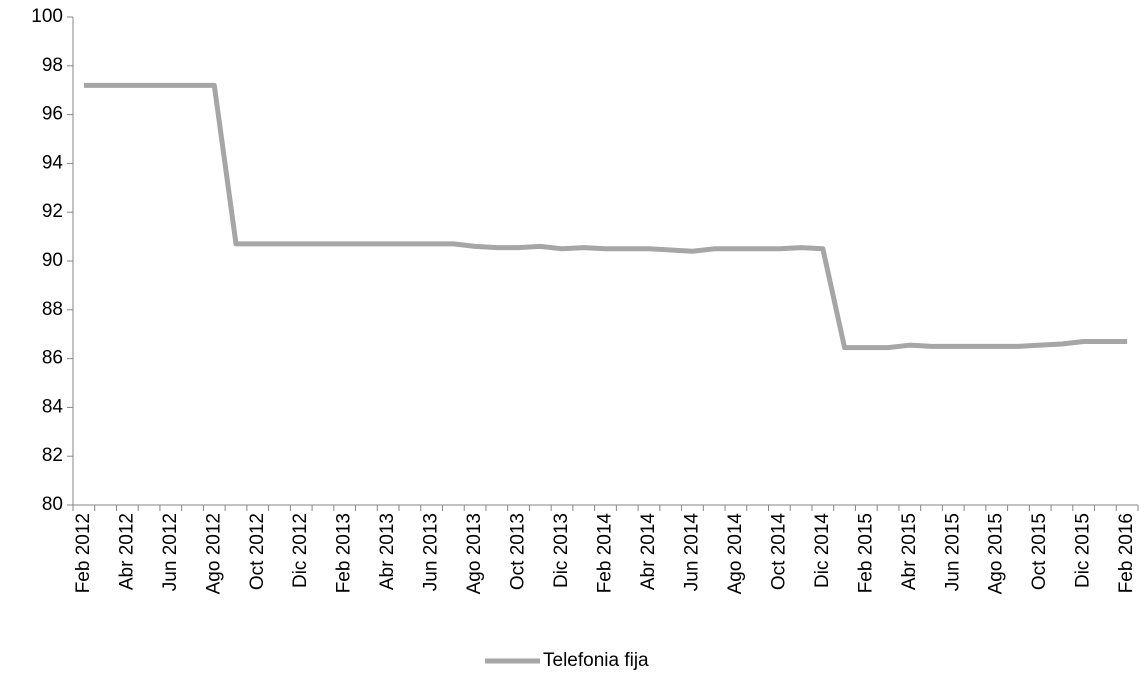 This screenshot has width=1146, height=681. I want to click on x-tick-label: Abr 2015, so click(909, 551).